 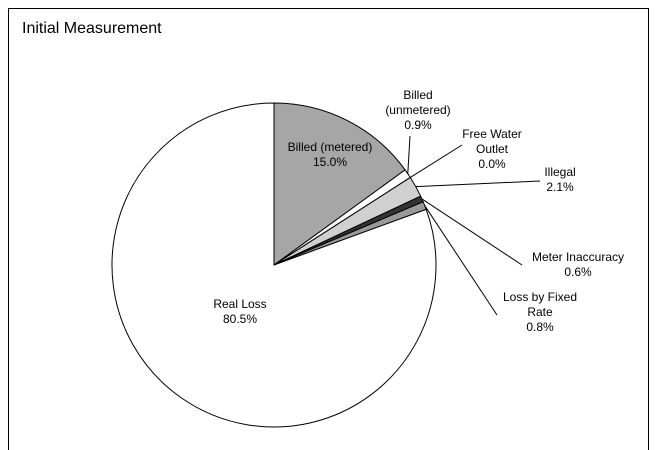 What do you see at coordinates (92, 28) in the screenshot?
I see `chart-title: Initial Measurement` at bounding box center [92, 28].